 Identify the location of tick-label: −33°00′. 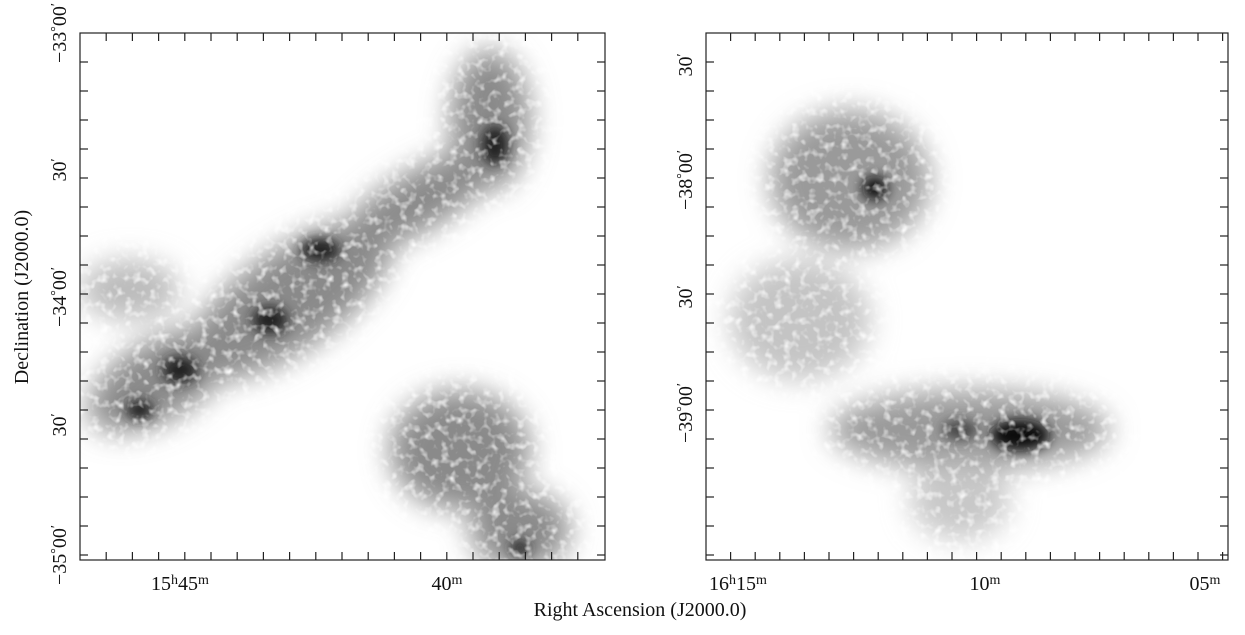
(60, 33).